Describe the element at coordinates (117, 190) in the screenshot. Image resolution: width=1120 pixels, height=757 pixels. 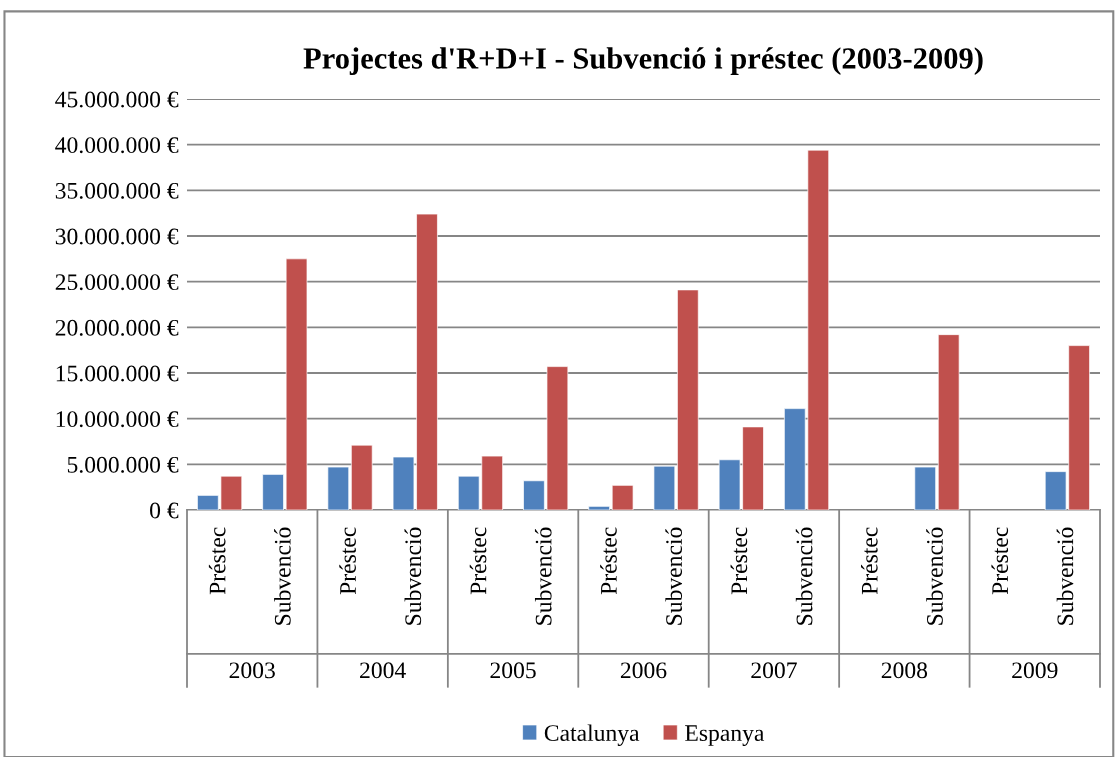
I see `y-tick-label: 35.000.000 €` at that location.